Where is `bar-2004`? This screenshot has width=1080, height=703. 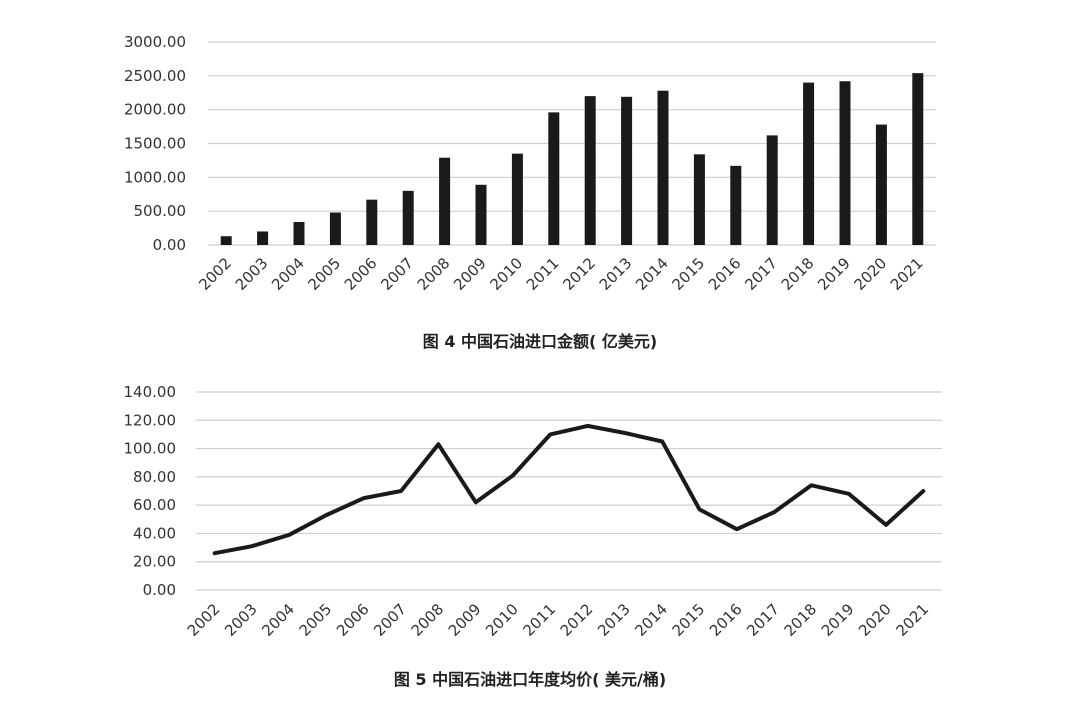
bar-2004 is located at coordinates (299, 233).